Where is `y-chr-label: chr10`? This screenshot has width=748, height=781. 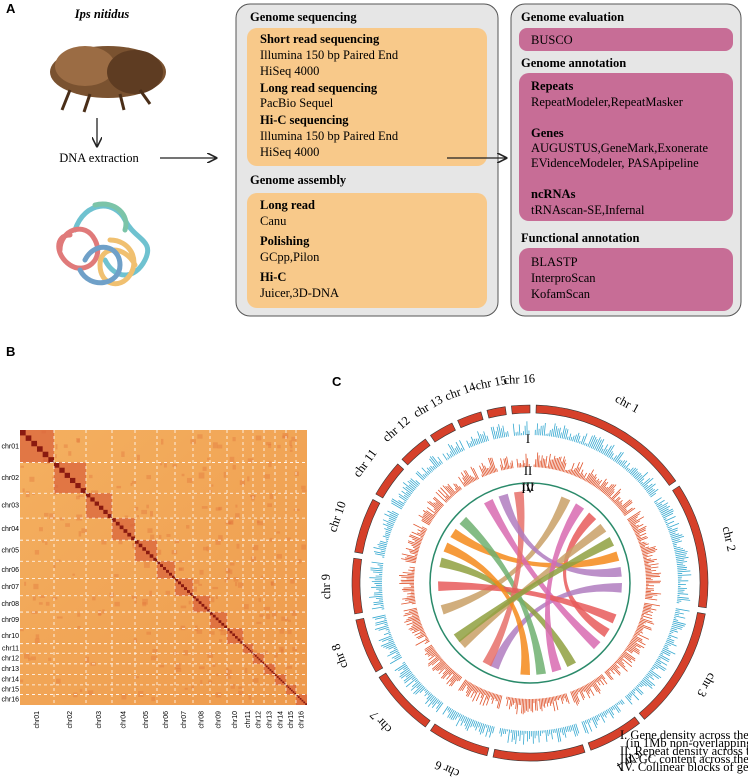 y-chr-label: chr10 is located at coordinates (10, 636).